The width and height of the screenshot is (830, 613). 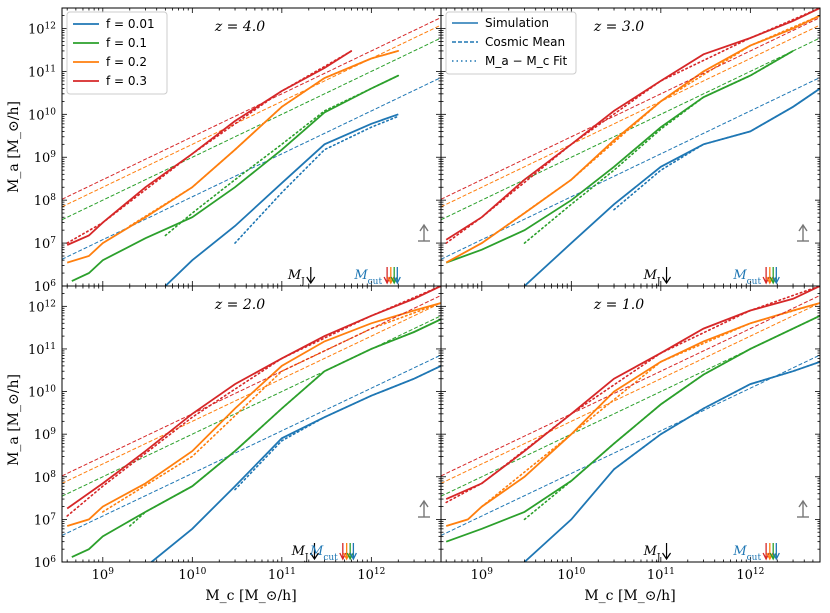 I want to click on legend-label: Simulation, so click(x=517, y=23).